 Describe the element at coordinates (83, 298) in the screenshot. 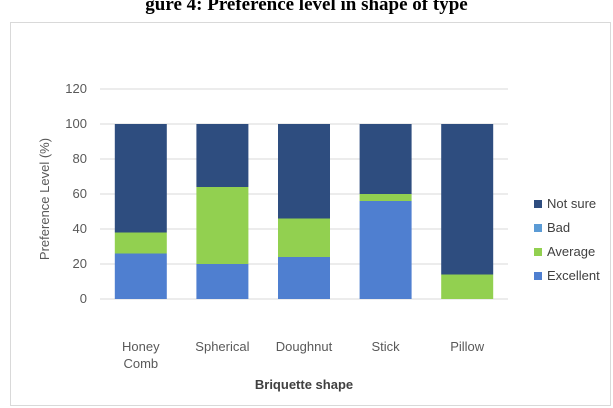

I see `y-tick-label-0: 0` at that location.